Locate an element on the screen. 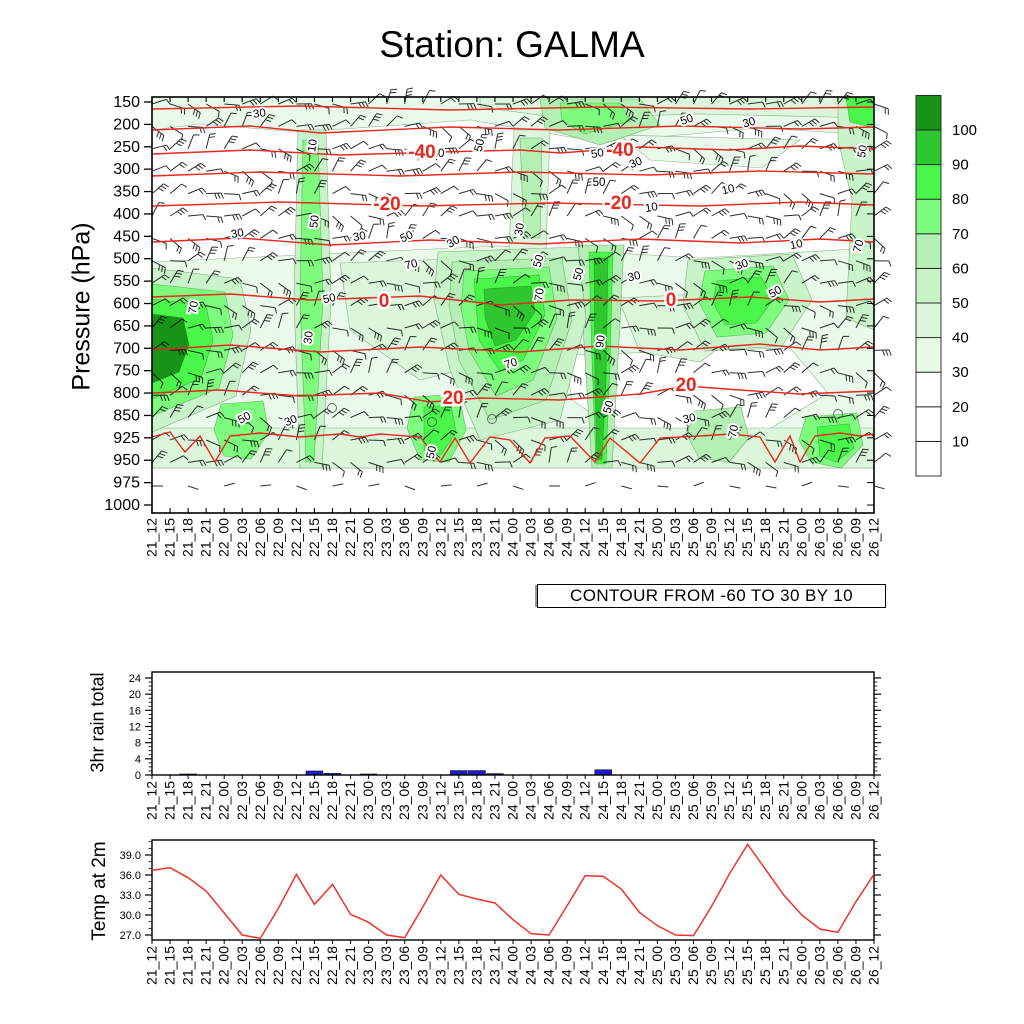 The image size is (1024, 1024). svg-text: 22_00 is located at coordinates (224, 800).